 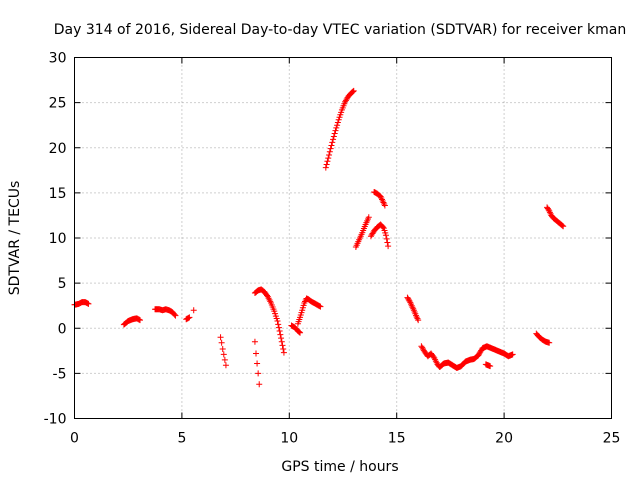 I want to click on x-tick-label: 5, so click(x=181, y=439).